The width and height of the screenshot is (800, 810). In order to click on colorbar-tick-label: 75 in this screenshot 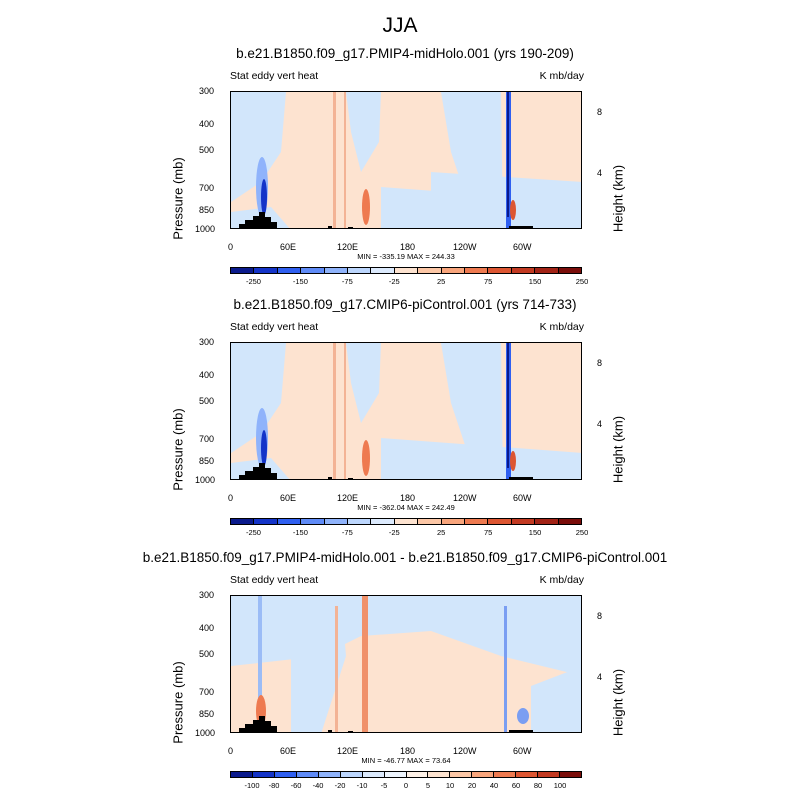, I will do `click(488, 532)`.